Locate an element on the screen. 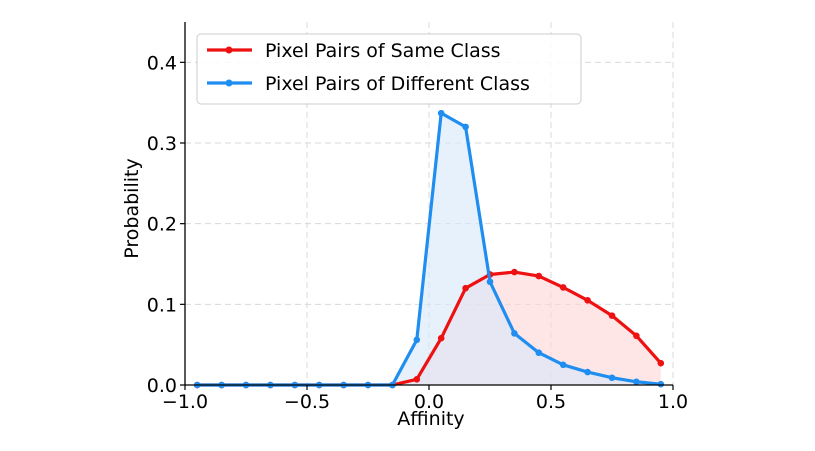 The image size is (815, 451). y-tick-label: 0.2 is located at coordinates (162, 225).